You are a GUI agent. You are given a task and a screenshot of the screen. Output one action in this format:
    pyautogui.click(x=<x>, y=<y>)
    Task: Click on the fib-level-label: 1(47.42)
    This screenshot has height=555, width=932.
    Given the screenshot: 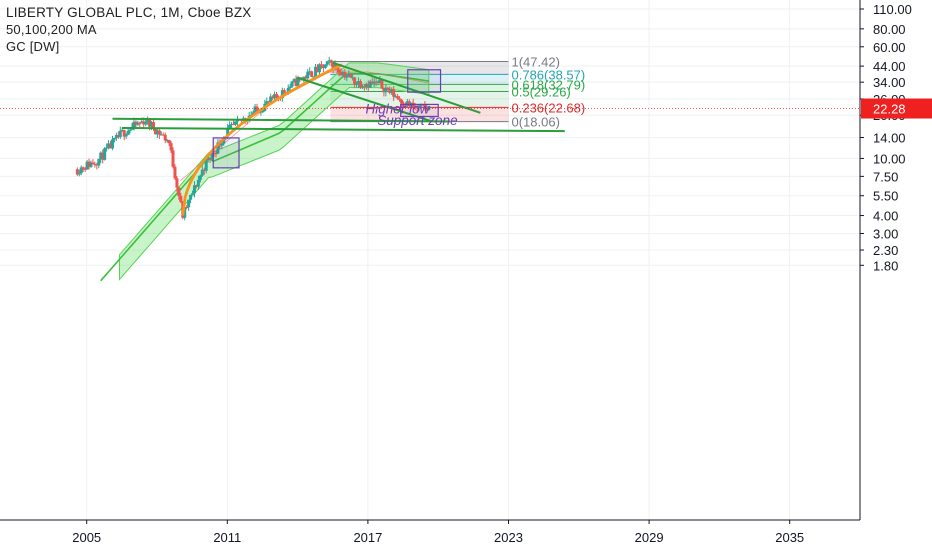 What is the action you would take?
    pyautogui.click(x=536, y=61)
    